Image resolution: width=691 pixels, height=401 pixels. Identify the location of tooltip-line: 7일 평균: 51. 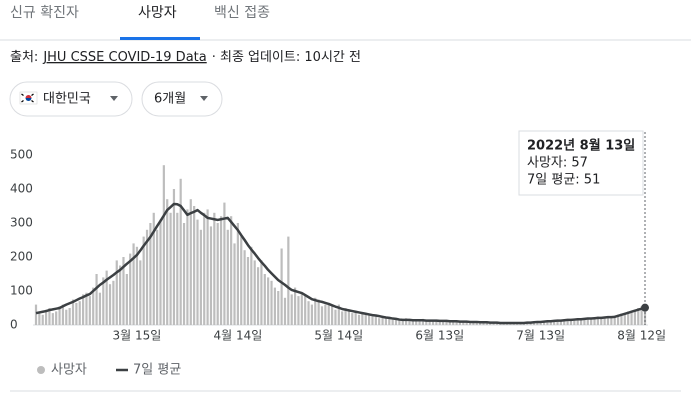
(563, 180).